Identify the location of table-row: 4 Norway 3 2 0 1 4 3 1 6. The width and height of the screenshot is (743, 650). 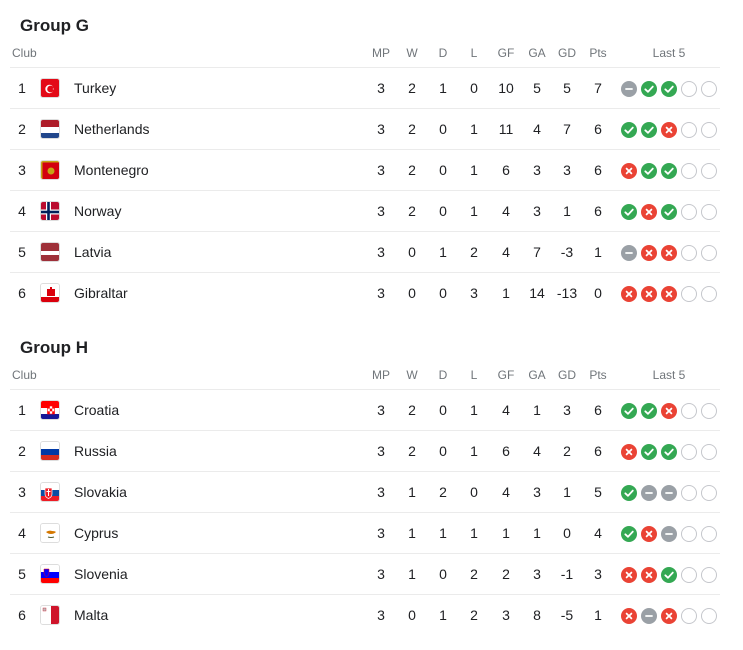
(365, 211).